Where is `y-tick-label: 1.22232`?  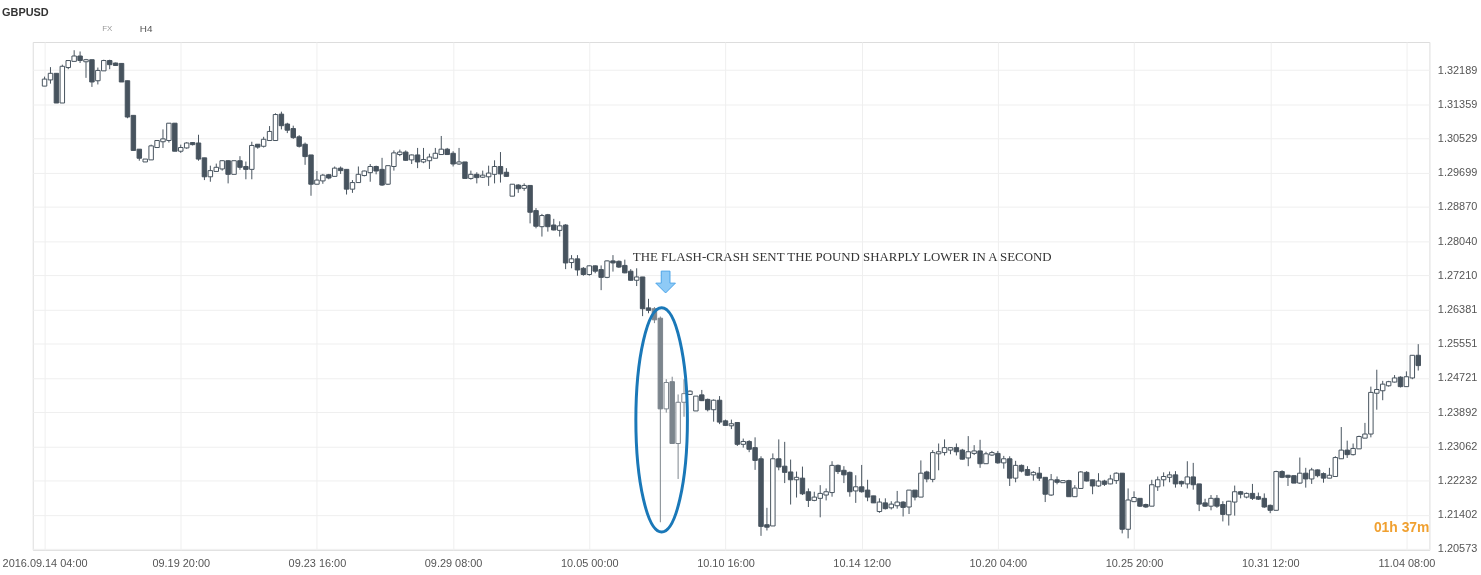
y-tick-label: 1.22232 is located at coordinates (1457, 480).